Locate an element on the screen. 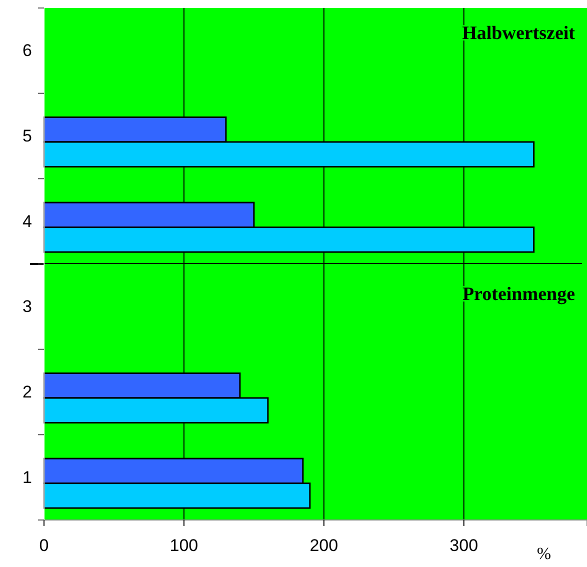  y-tick-label: 6 is located at coordinates (27, 50).